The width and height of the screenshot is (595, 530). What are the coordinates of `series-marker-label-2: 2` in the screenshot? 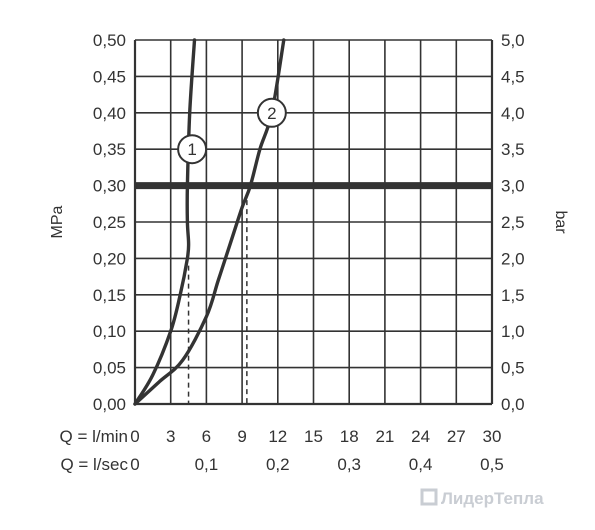 It's located at (271, 113).